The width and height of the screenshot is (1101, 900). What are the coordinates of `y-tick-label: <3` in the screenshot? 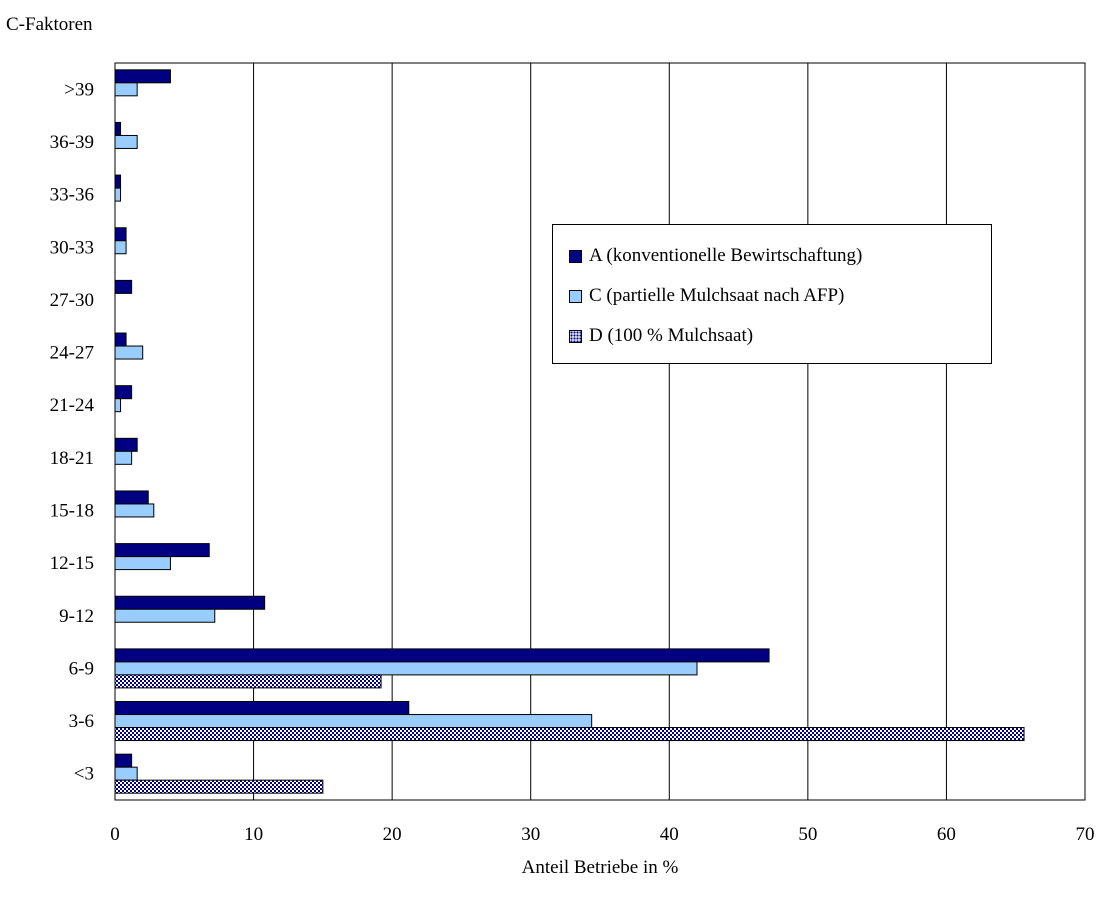 It's located at (84, 774).